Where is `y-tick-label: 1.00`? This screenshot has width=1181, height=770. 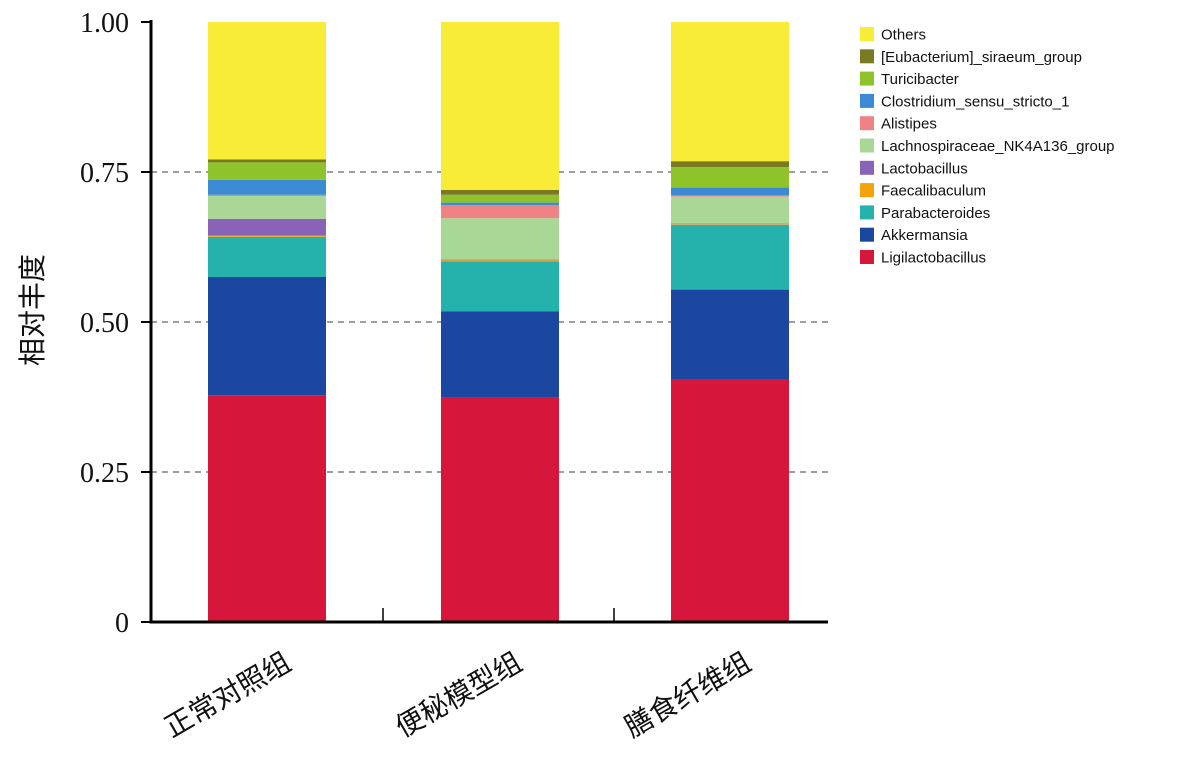
y-tick-label: 1.00 is located at coordinates (104, 23).